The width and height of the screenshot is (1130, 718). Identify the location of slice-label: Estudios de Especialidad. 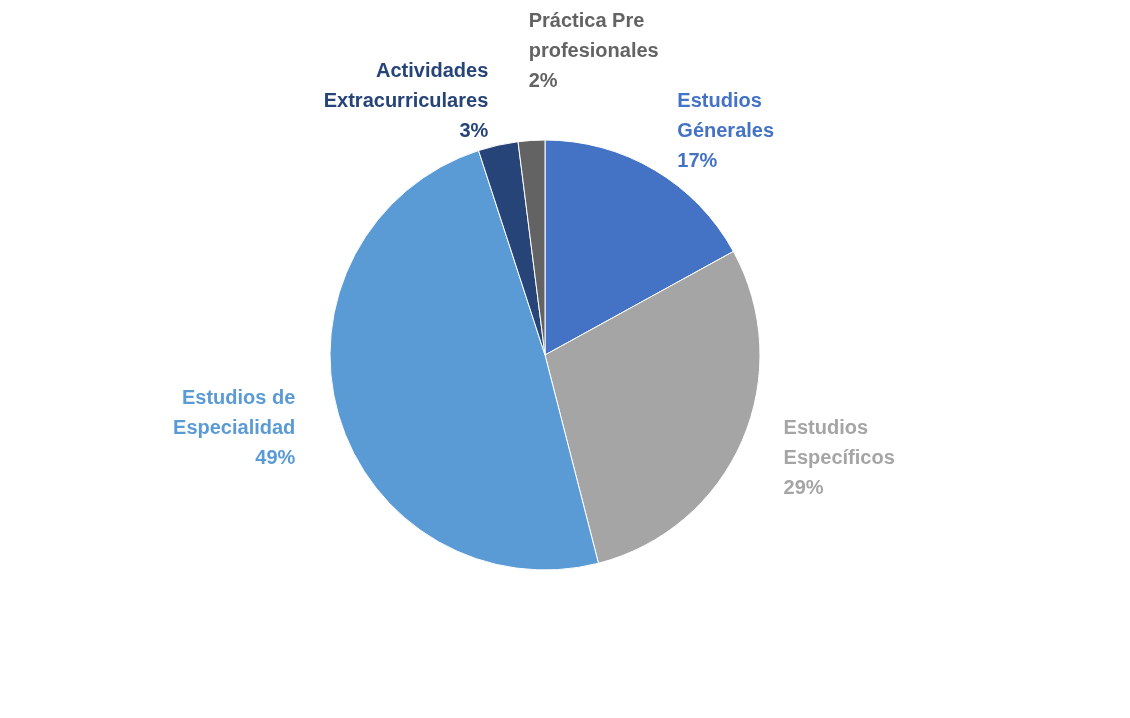
(234, 411).